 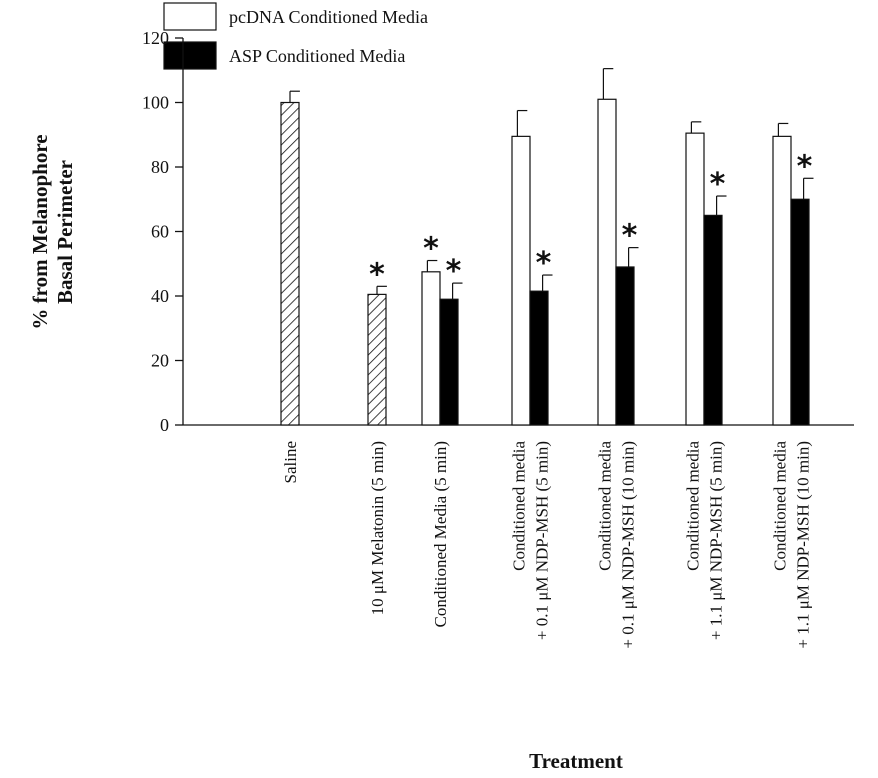 I want to click on x-tick-label: Saline, so click(x=290, y=462).